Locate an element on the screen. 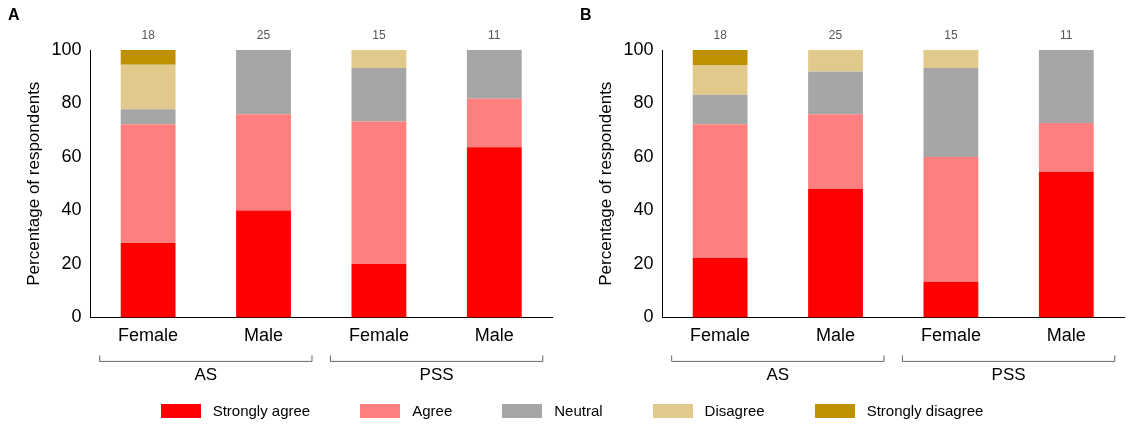 This screenshot has height=435, width=1144. chart-title: A is located at coordinates (14, 15).